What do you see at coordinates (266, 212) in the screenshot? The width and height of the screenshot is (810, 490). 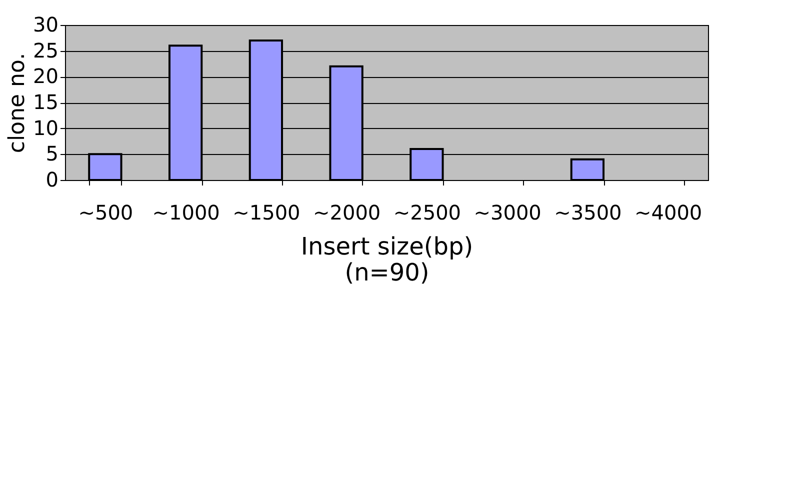 I see `x-tick-label: ~1500` at bounding box center [266, 212].